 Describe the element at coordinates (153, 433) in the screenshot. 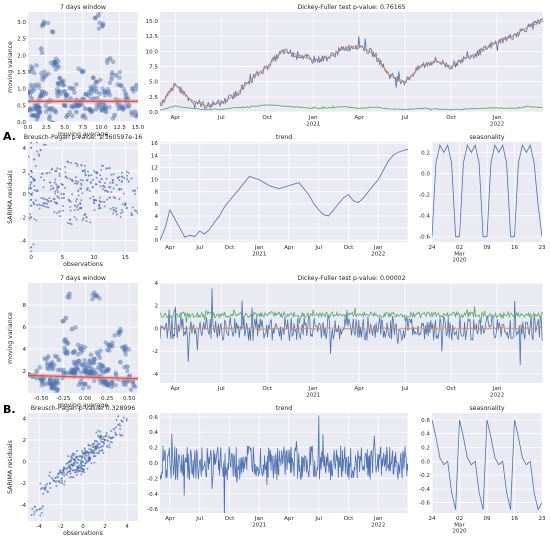

I see `y-tick-label: 0.4` at that location.